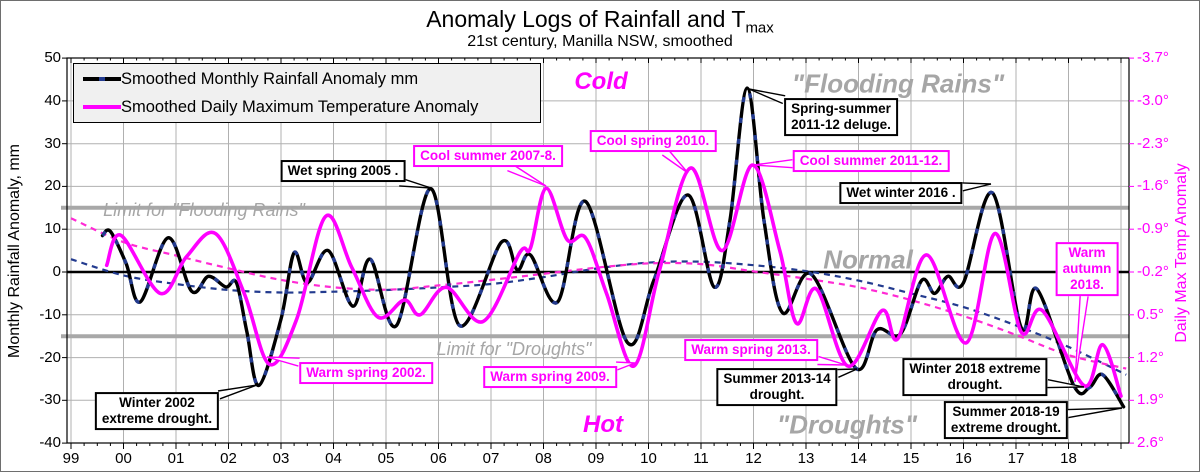 The height and width of the screenshot is (472, 1200). I want to click on callout-cool-summer-2011-12: Cool summer 2011-12., so click(871, 161).